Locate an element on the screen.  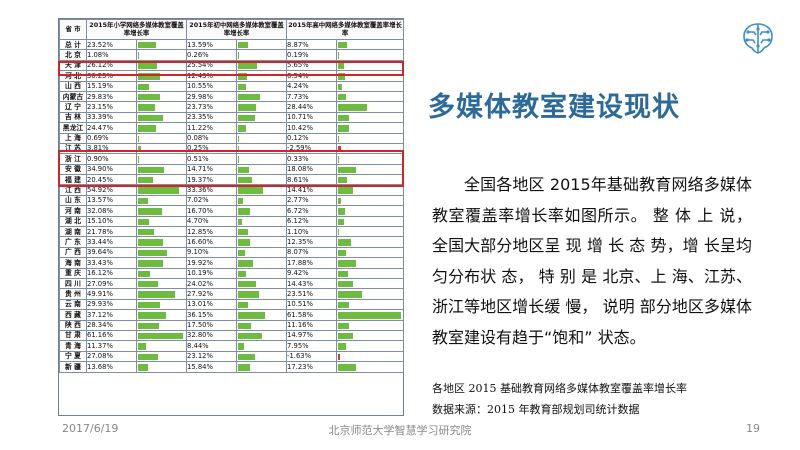
table-row: 湖 南 21.78% 12.85% 1.10% is located at coordinates (232, 232).